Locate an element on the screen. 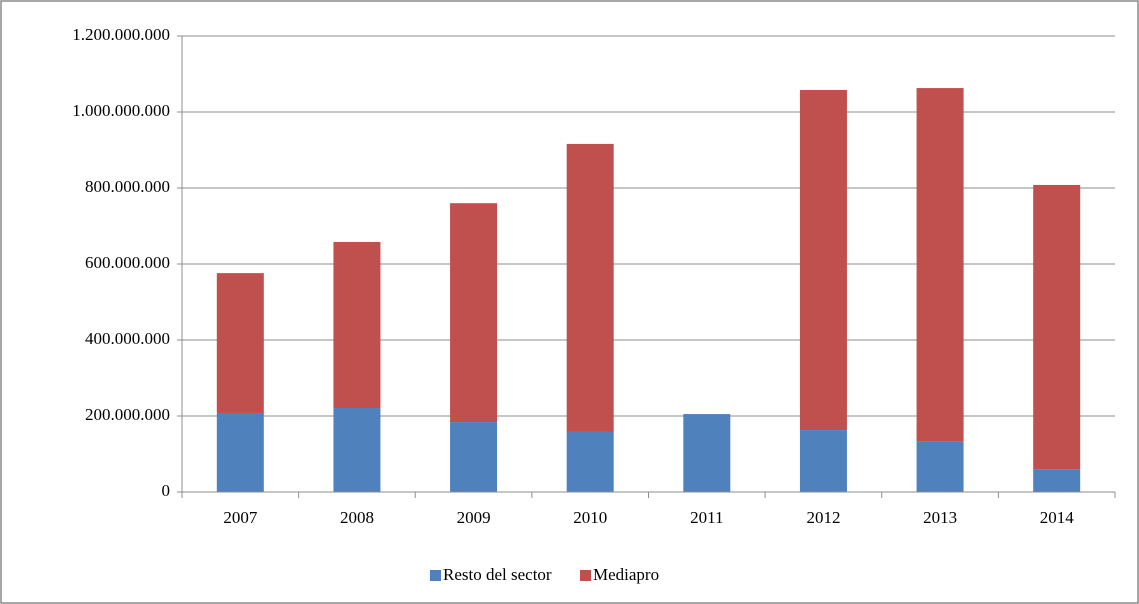 Image resolution: width=1139 pixels, height=604 pixels. x-tick-label: 2010 is located at coordinates (590, 517).